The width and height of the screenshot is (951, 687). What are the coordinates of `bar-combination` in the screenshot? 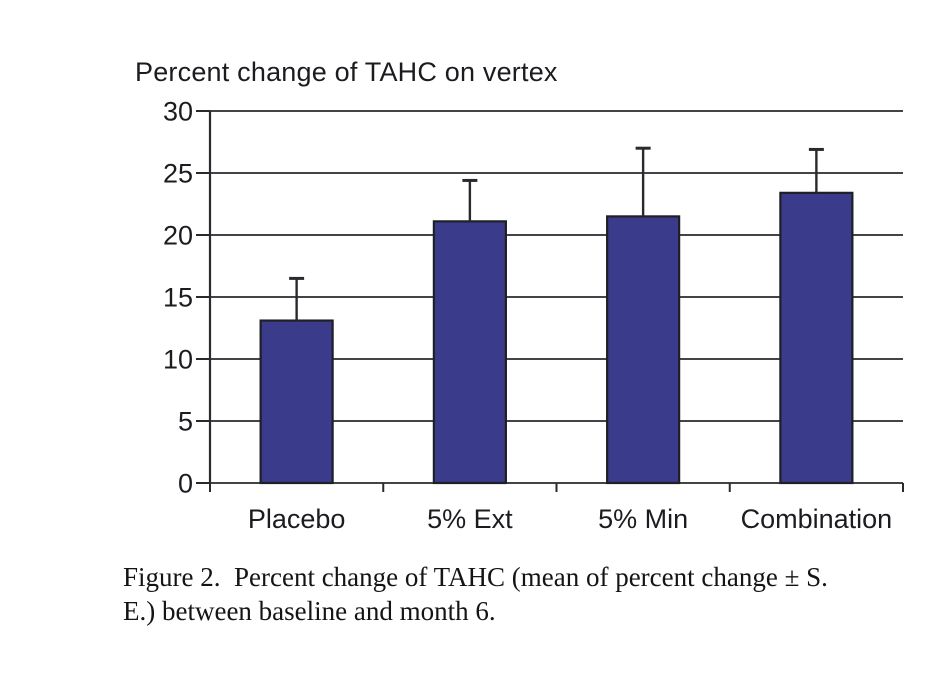 It's located at (816, 338).